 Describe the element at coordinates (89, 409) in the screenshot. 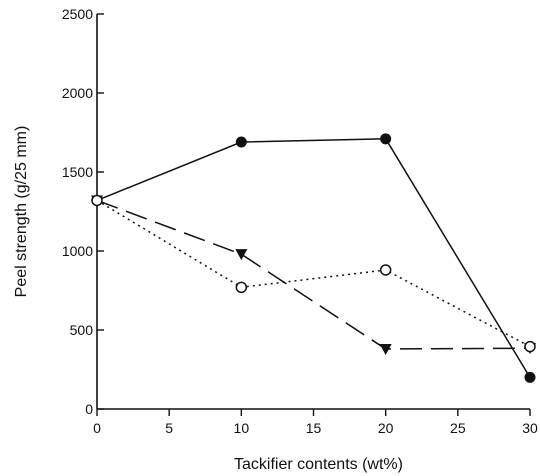

I see `y-tick-label: 0` at that location.